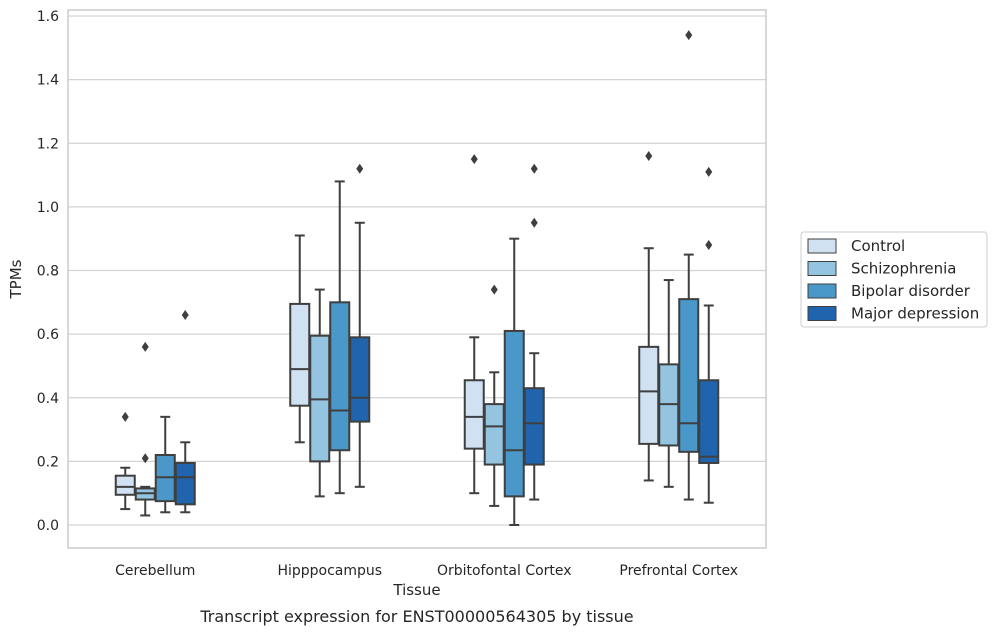 The image size is (997, 635). Describe the element at coordinates (16, 279) in the screenshot. I see `y-axis-label: TPMs` at that location.